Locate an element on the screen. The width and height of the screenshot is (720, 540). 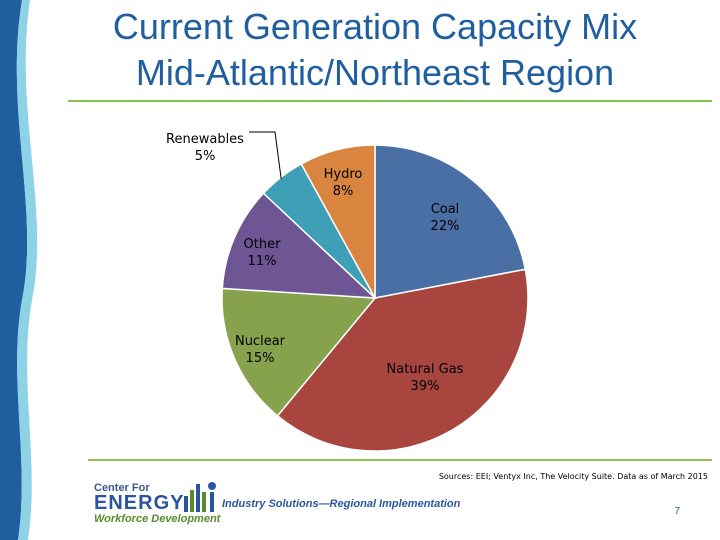
pie-slice-nuclear is located at coordinates (299, 352).